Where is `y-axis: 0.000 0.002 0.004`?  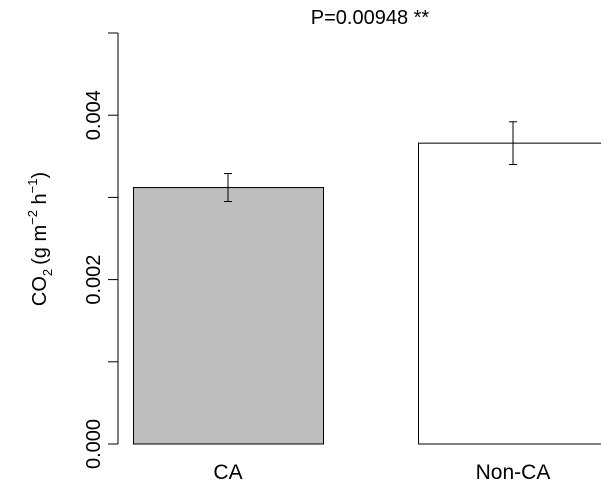
y-axis: 0.000 0.002 0.004 is located at coordinates (101, 250).